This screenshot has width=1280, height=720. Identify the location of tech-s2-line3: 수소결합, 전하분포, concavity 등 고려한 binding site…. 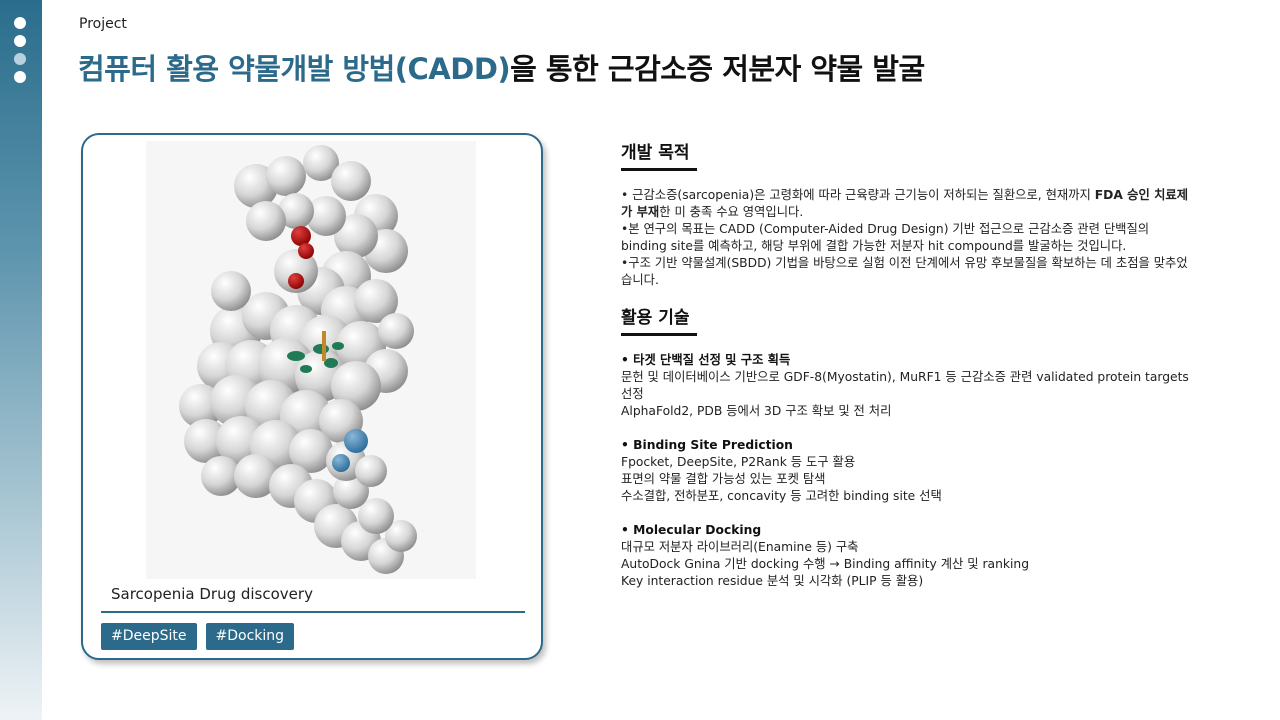
(781, 496).